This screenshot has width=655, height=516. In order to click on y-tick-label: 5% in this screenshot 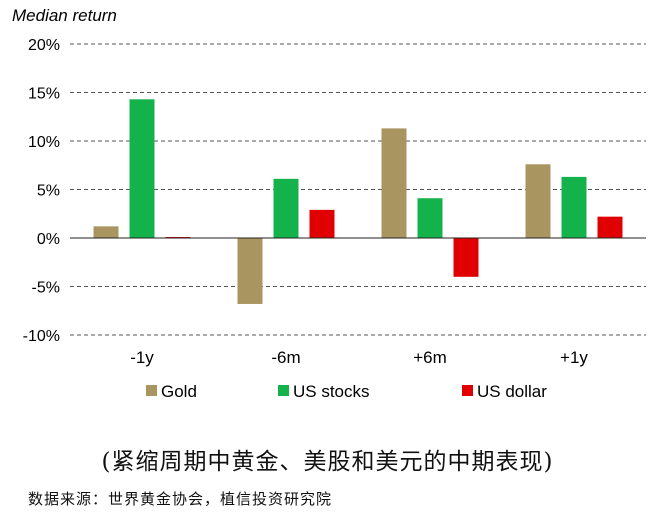, I will do `click(48, 191)`.